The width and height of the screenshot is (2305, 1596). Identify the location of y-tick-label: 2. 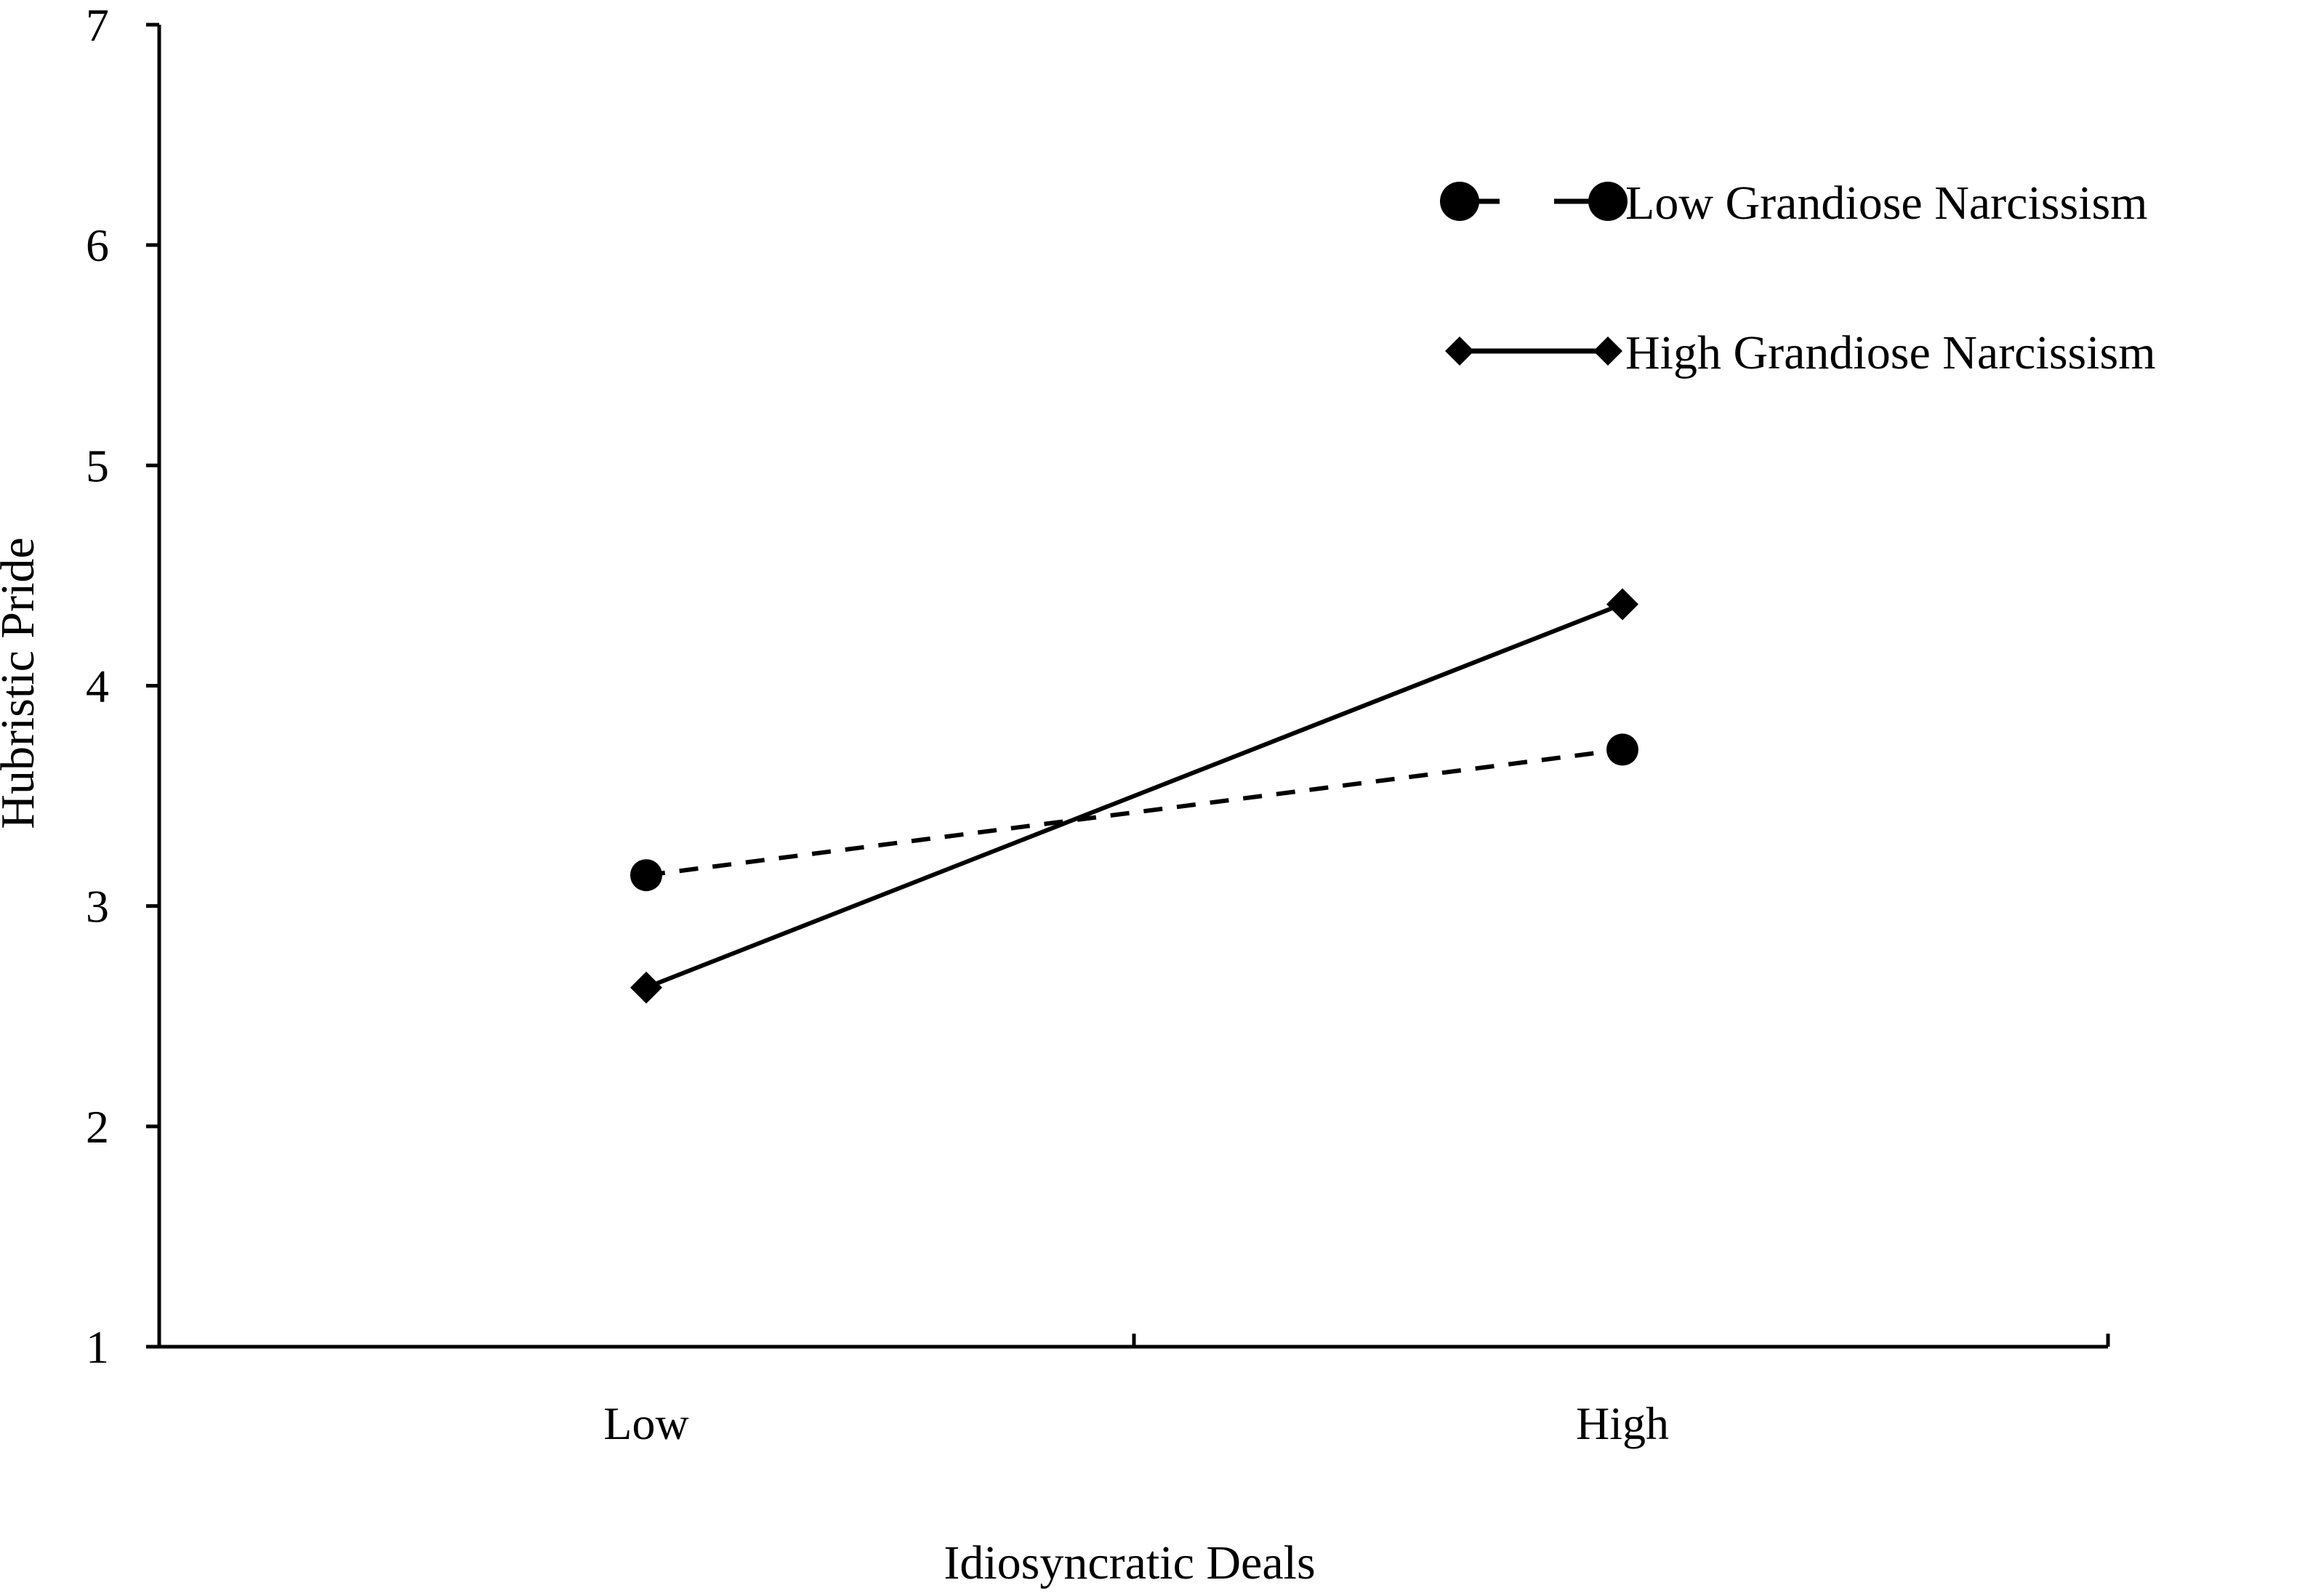
(97, 1127).